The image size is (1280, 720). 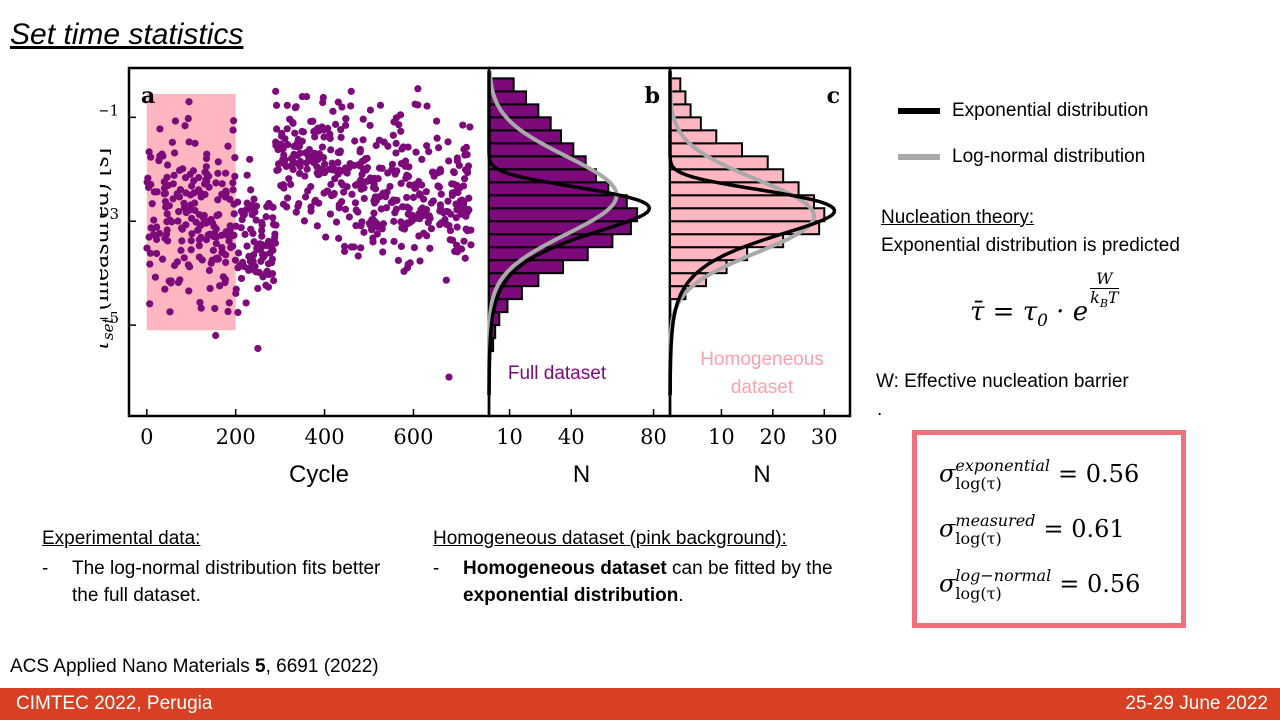 I want to click on legend-exponential: Exponential distribution, so click(x=1023, y=111).